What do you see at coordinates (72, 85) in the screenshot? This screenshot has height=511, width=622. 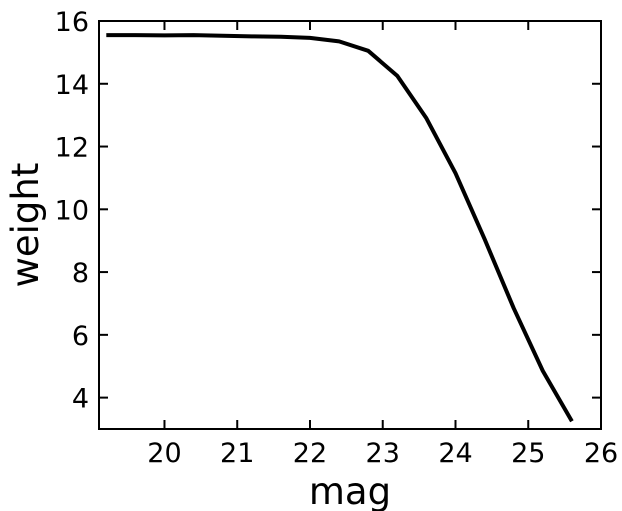 I see `y-tick-label: 14` at bounding box center [72, 85].